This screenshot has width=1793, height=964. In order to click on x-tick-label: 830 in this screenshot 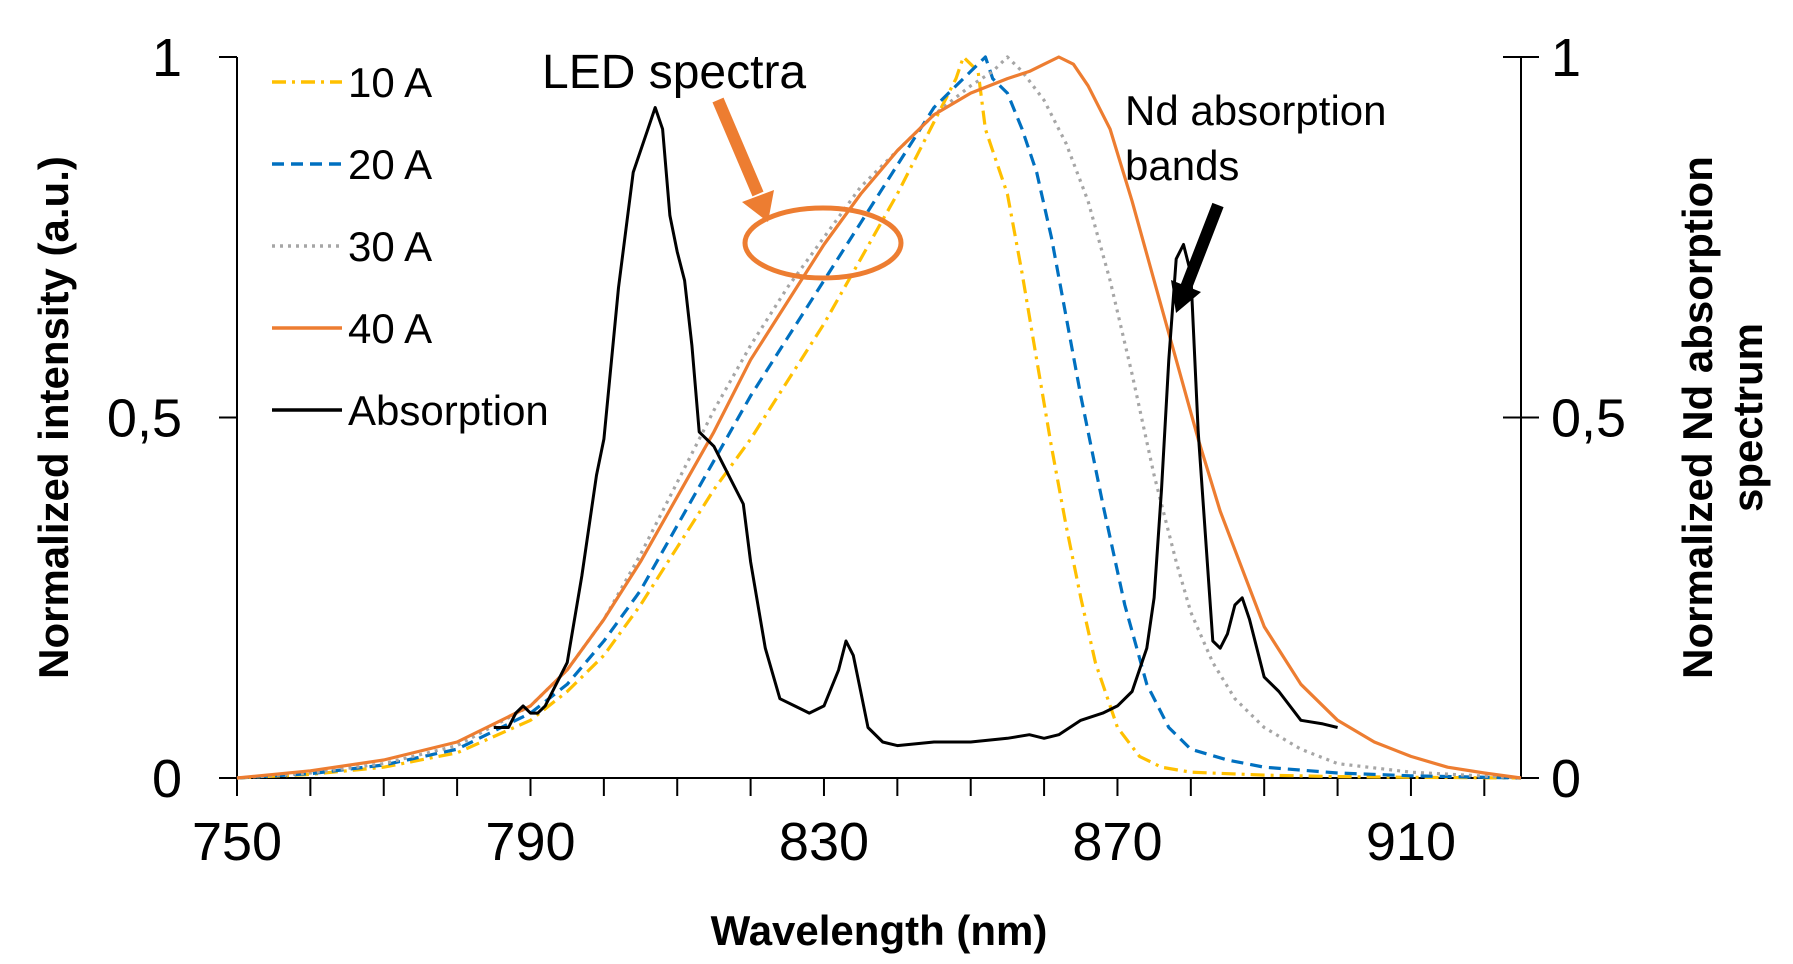, I will do `click(824, 842)`.